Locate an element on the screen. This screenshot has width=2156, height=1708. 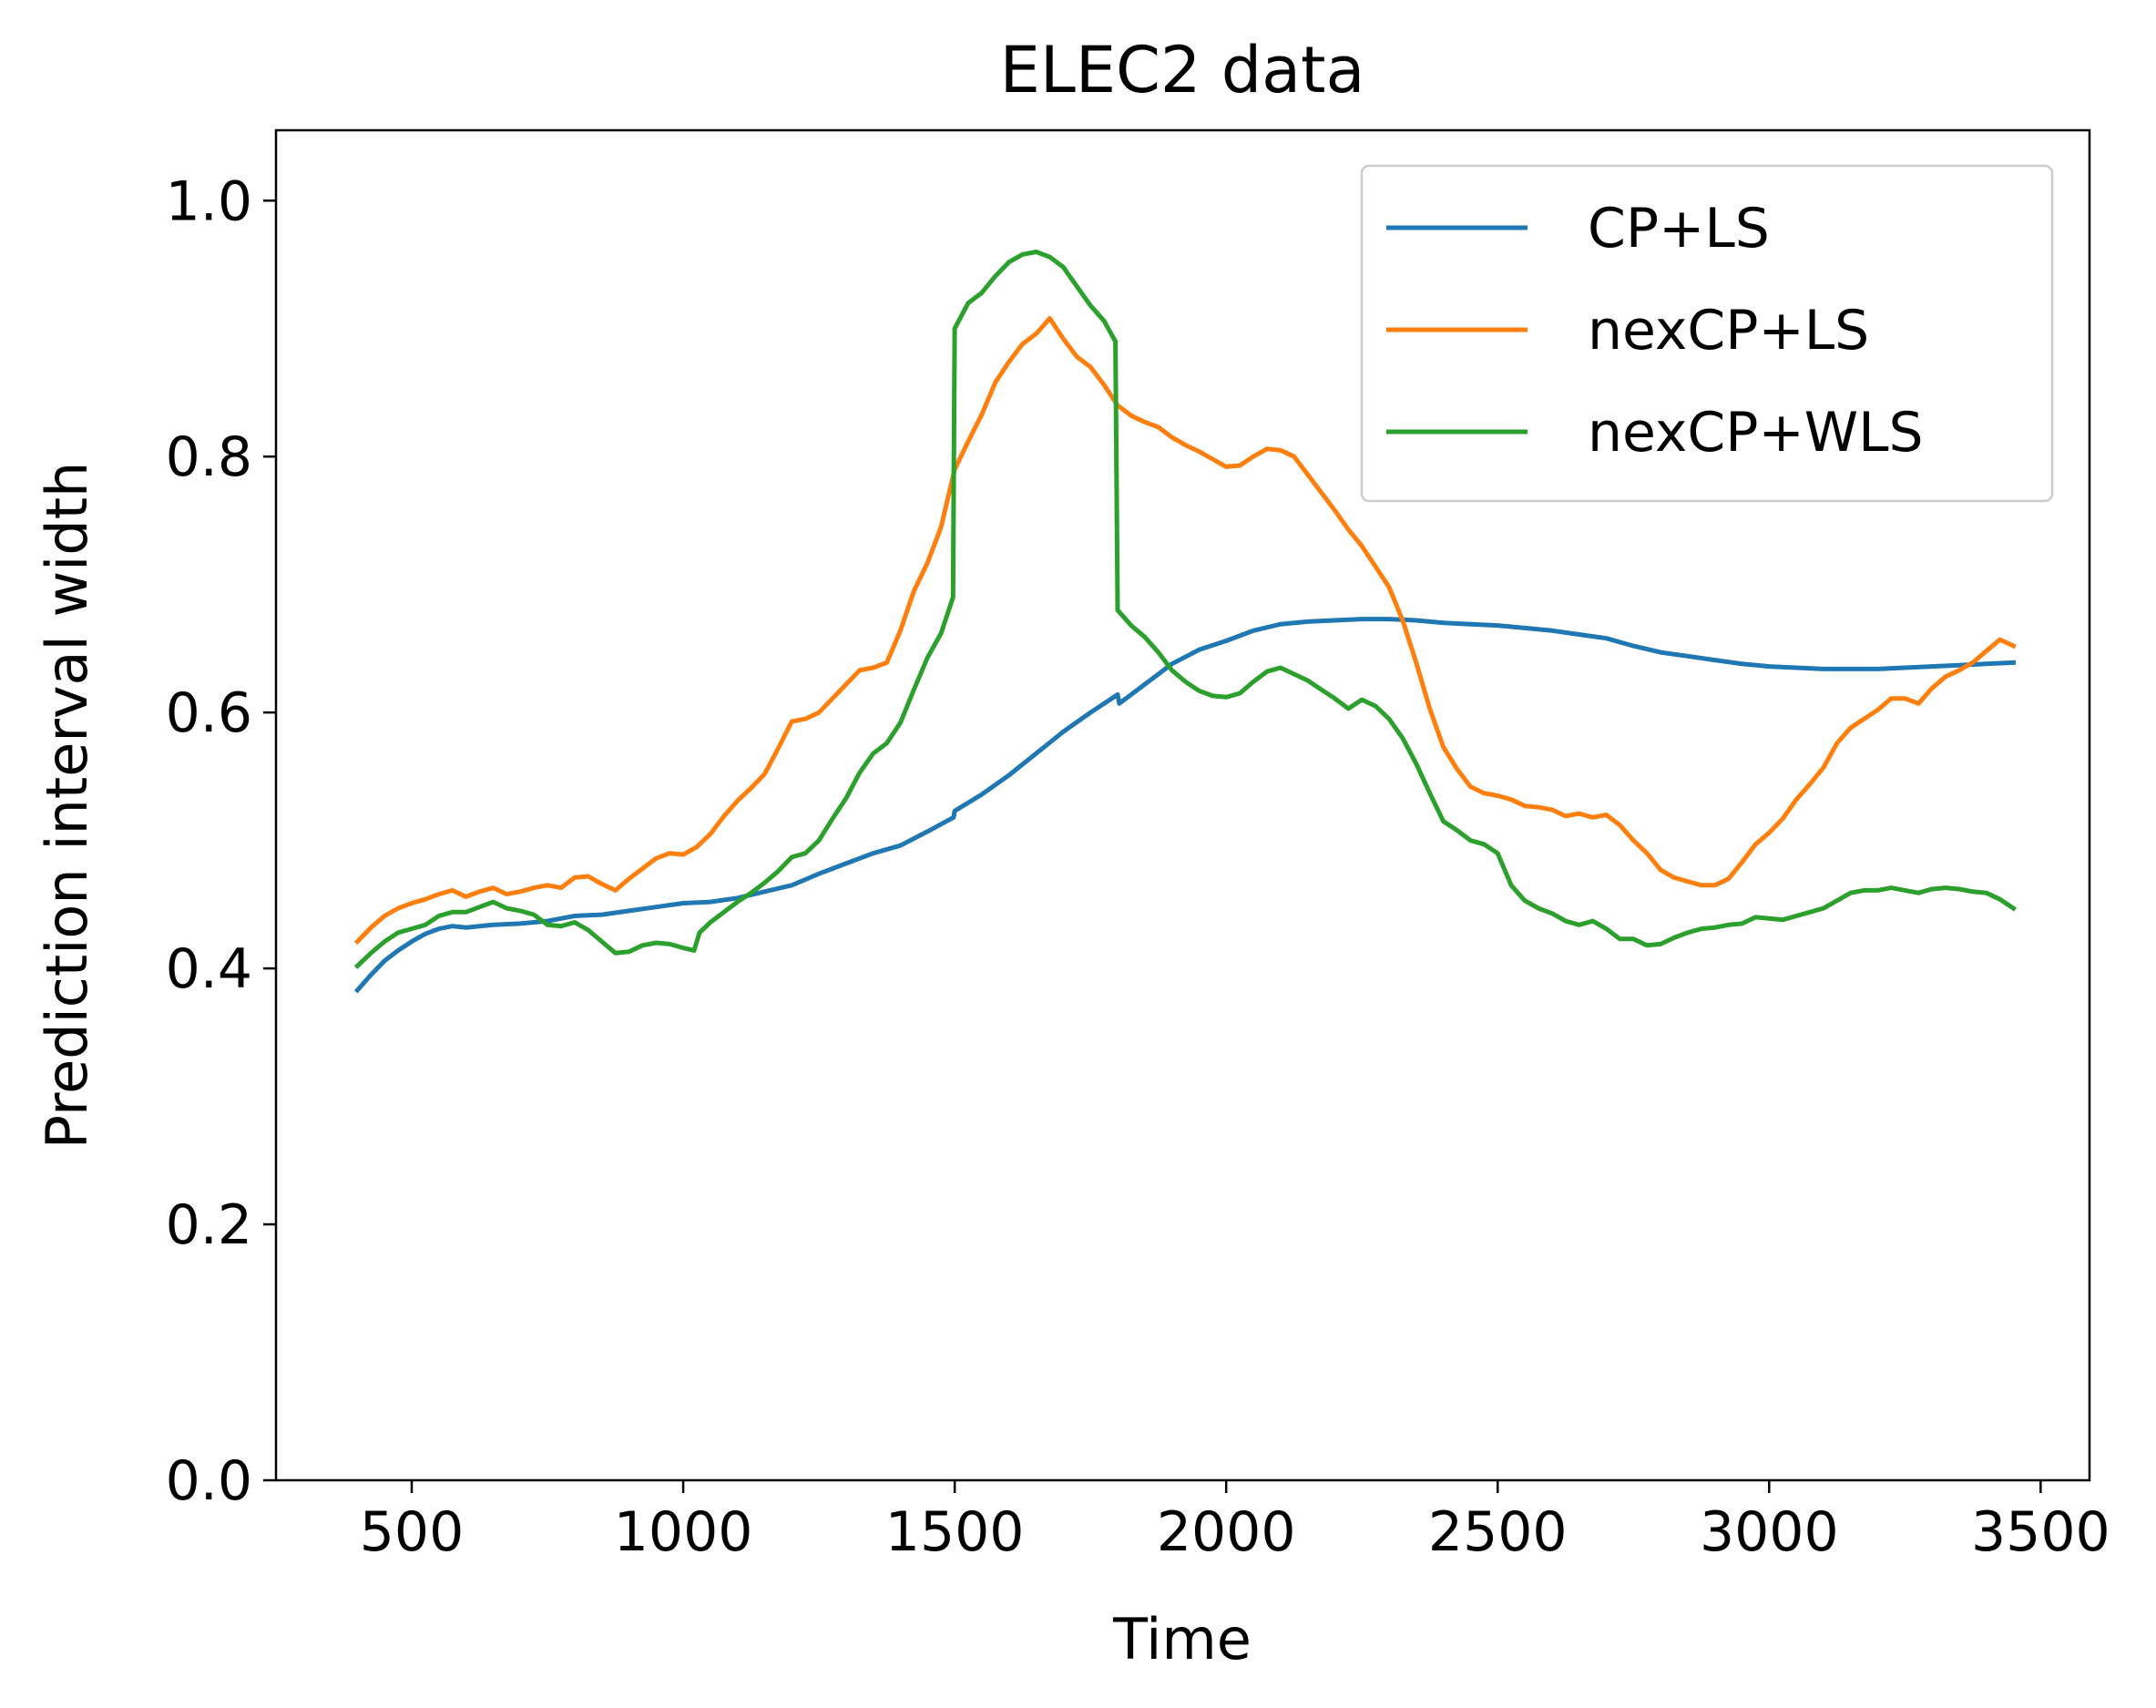
y-tick-label: 0.6 is located at coordinates (209, 713).